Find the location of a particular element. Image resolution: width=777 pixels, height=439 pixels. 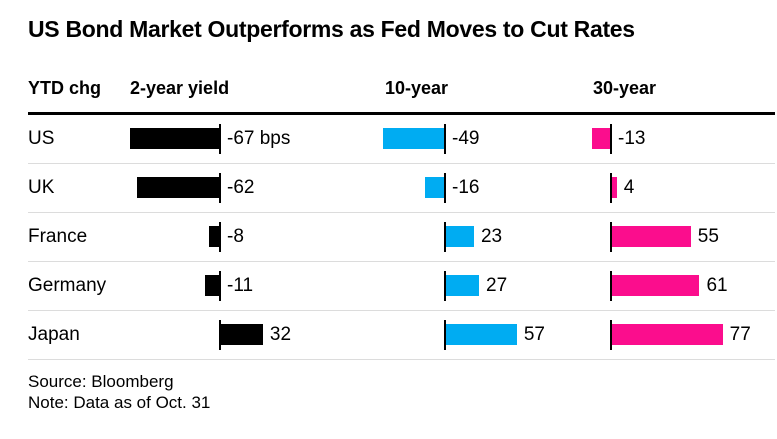

bar-value-label: 32 is located at coordinates (280, 334).